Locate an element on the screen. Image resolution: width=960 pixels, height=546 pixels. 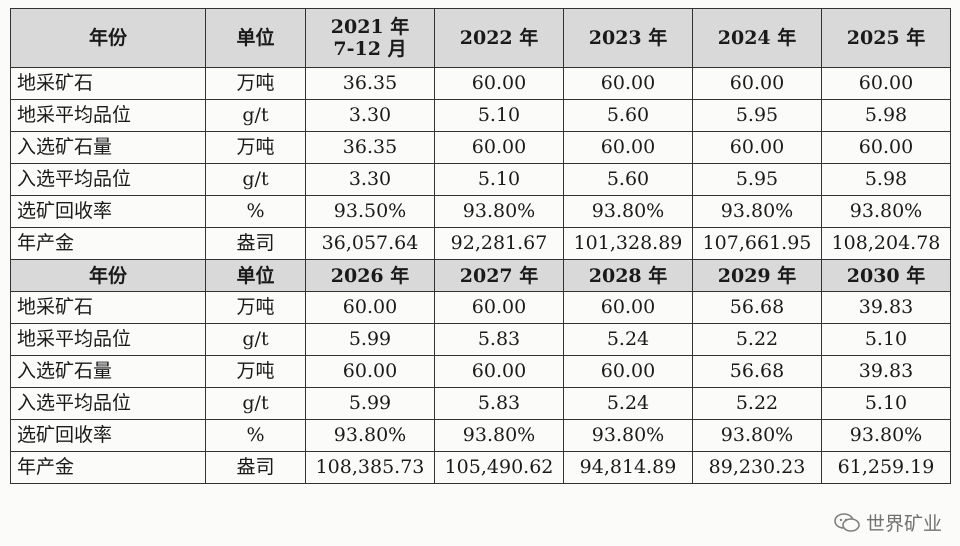
table-row: 地采平均品位 g/t 5.99 5.83 5.24 5.22 5.10 is located at coordinates (480, 339).